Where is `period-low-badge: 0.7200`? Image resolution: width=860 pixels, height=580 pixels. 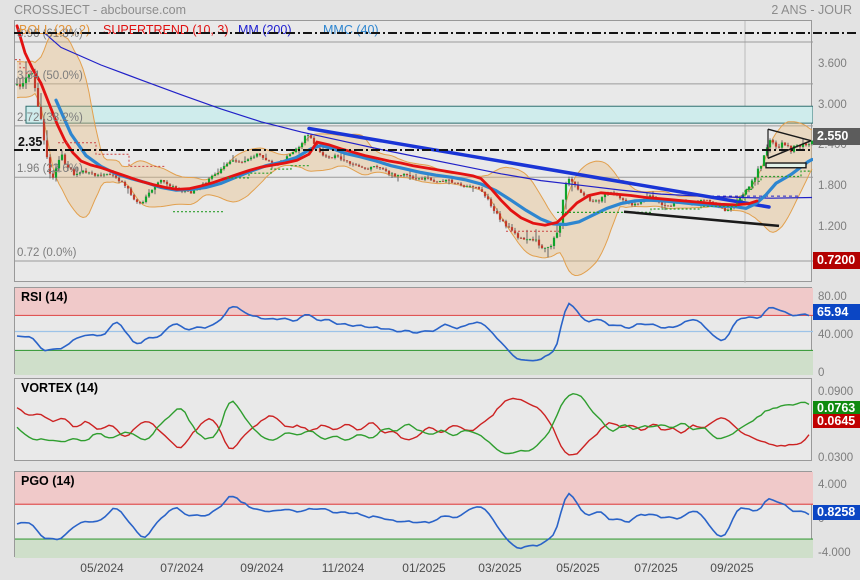
period-low-badge: 0.7200 is located at coordinates (836, 260).